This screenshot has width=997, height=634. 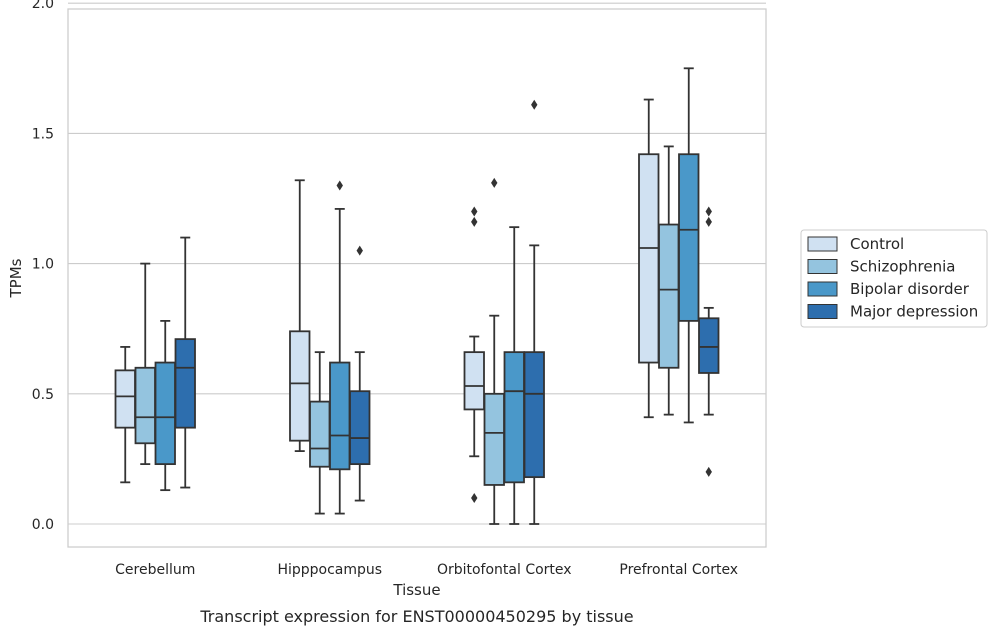 I want to click on y-tick-label: 1.0, so click(x=43, y=265).